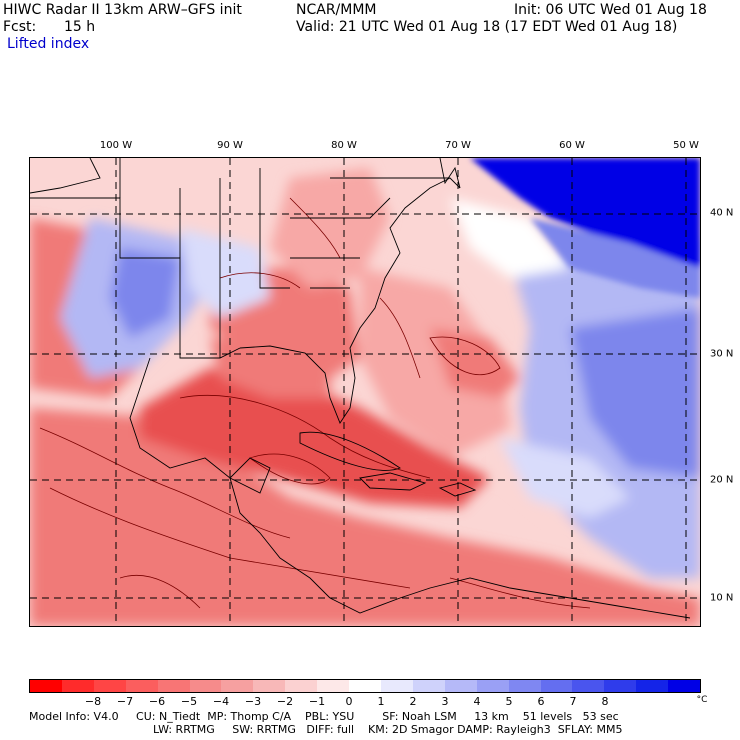 This screenshot has width=740, height=740. I want to click on lon-label-90w: 90 W, so click(230, 145).